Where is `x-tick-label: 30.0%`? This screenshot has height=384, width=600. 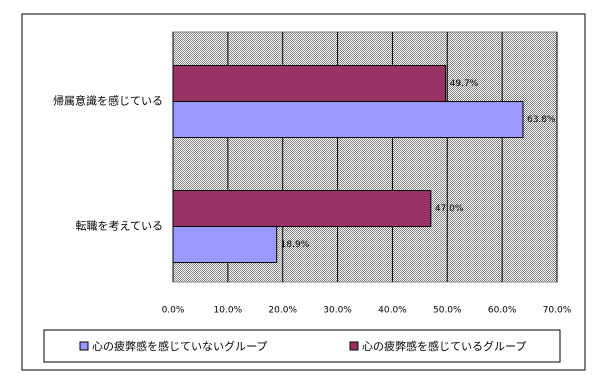 x-tick-label: 30.0% is located at coordinates (337, 311).